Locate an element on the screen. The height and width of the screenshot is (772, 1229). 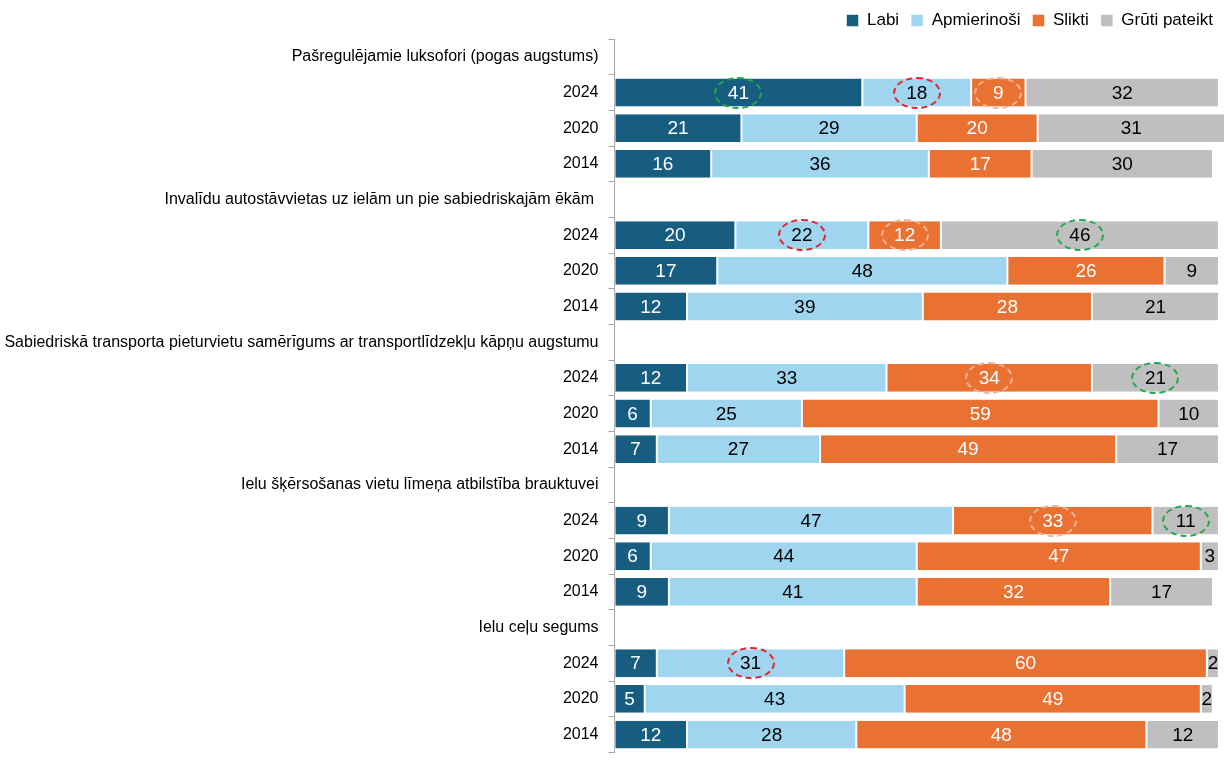
data-label: 3 is located at coordinates (1210, 556).